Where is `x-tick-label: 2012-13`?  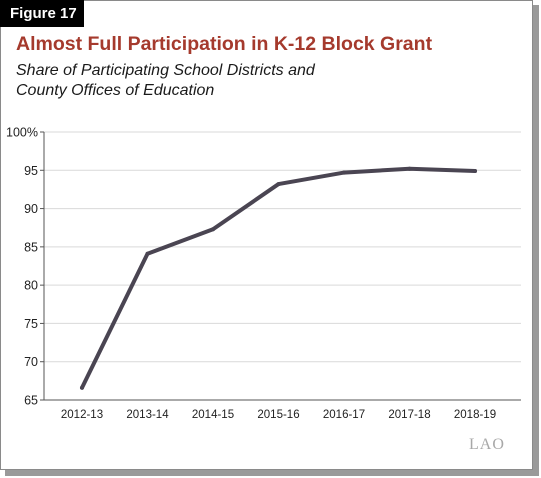 x-tick-label: 2012-13 is located at coordinates (82, 415).